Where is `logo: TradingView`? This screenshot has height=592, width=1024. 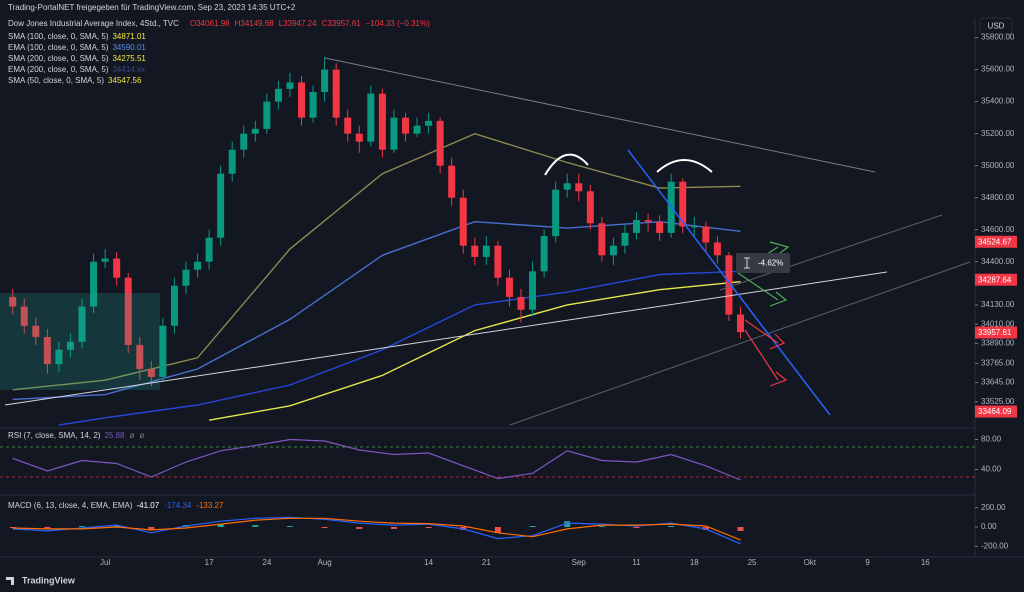 logo: TradingView is located at coordinates (49, 580).